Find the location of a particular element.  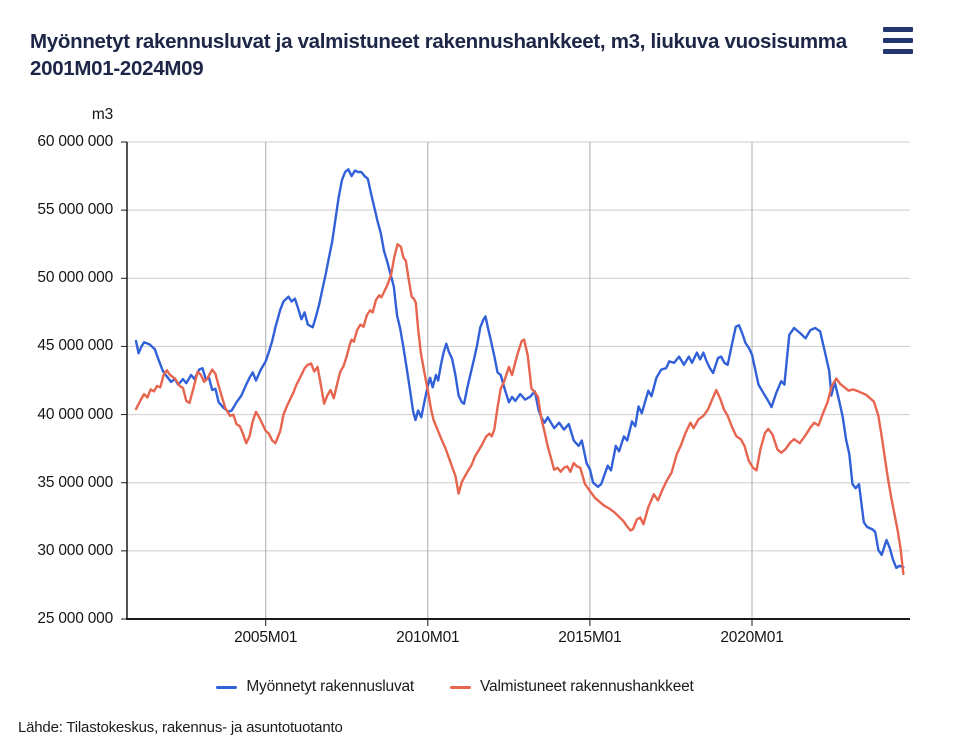

y-axis-tick-label: 60 000 000 is located at coordinates (75, 141).